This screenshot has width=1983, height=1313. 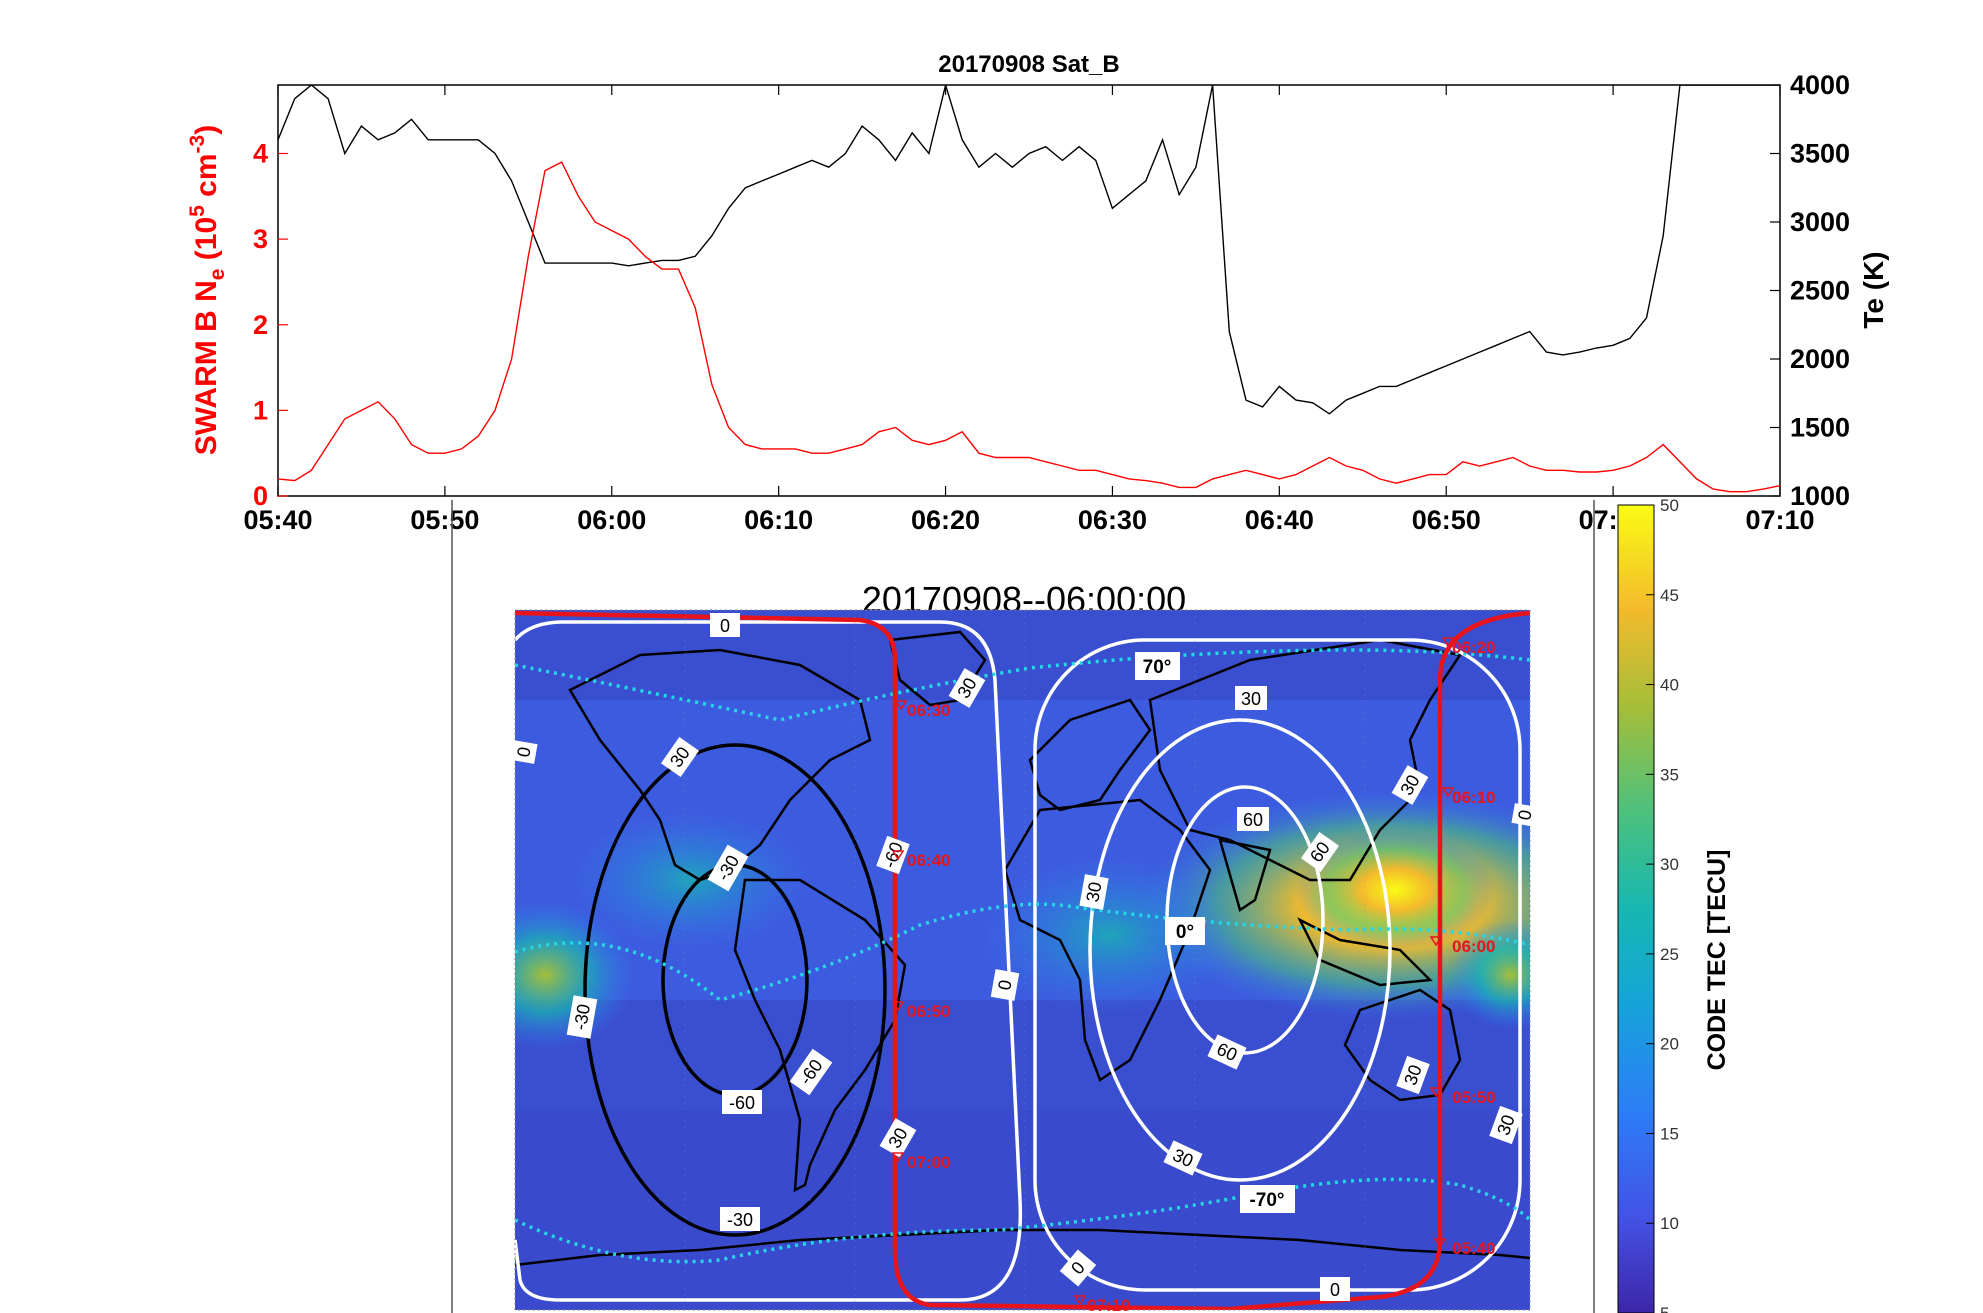 What do you see at coordinates (1820, 496) in the screenshot?
I see `right-y-tick-label: 1000` at bounding box center [1820, 496].